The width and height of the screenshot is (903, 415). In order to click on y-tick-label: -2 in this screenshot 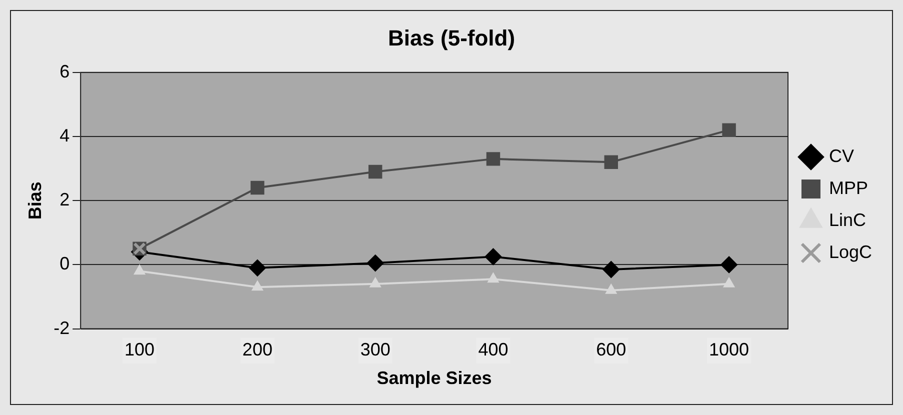, I will do `click(62, 328)`.